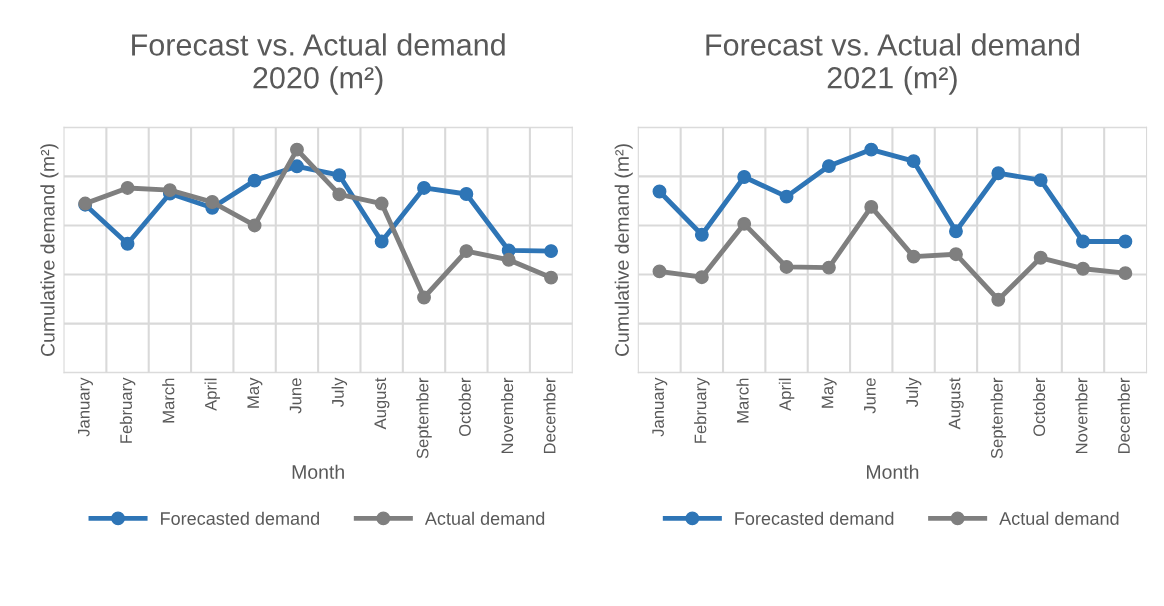  I want to click on chart-title: Forecast vs. Actual demand 2020 (m²), so click(318, 64).